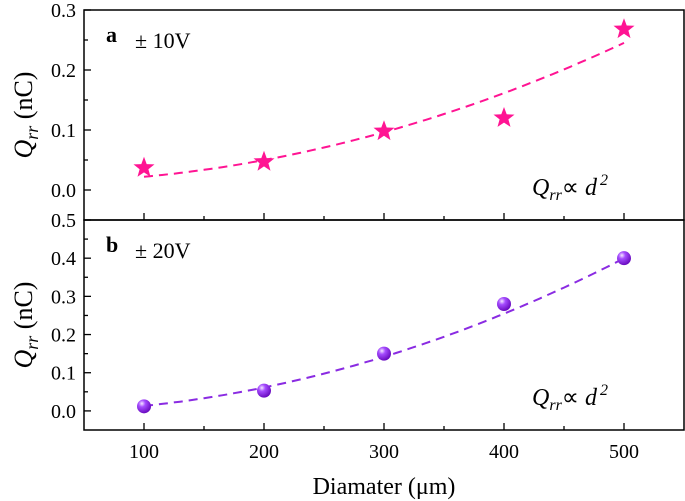 The image size is (685, 501). Describe the element at coordinates (624, 452) in the screenshot. I see `x-tick-label: 500` at that location.